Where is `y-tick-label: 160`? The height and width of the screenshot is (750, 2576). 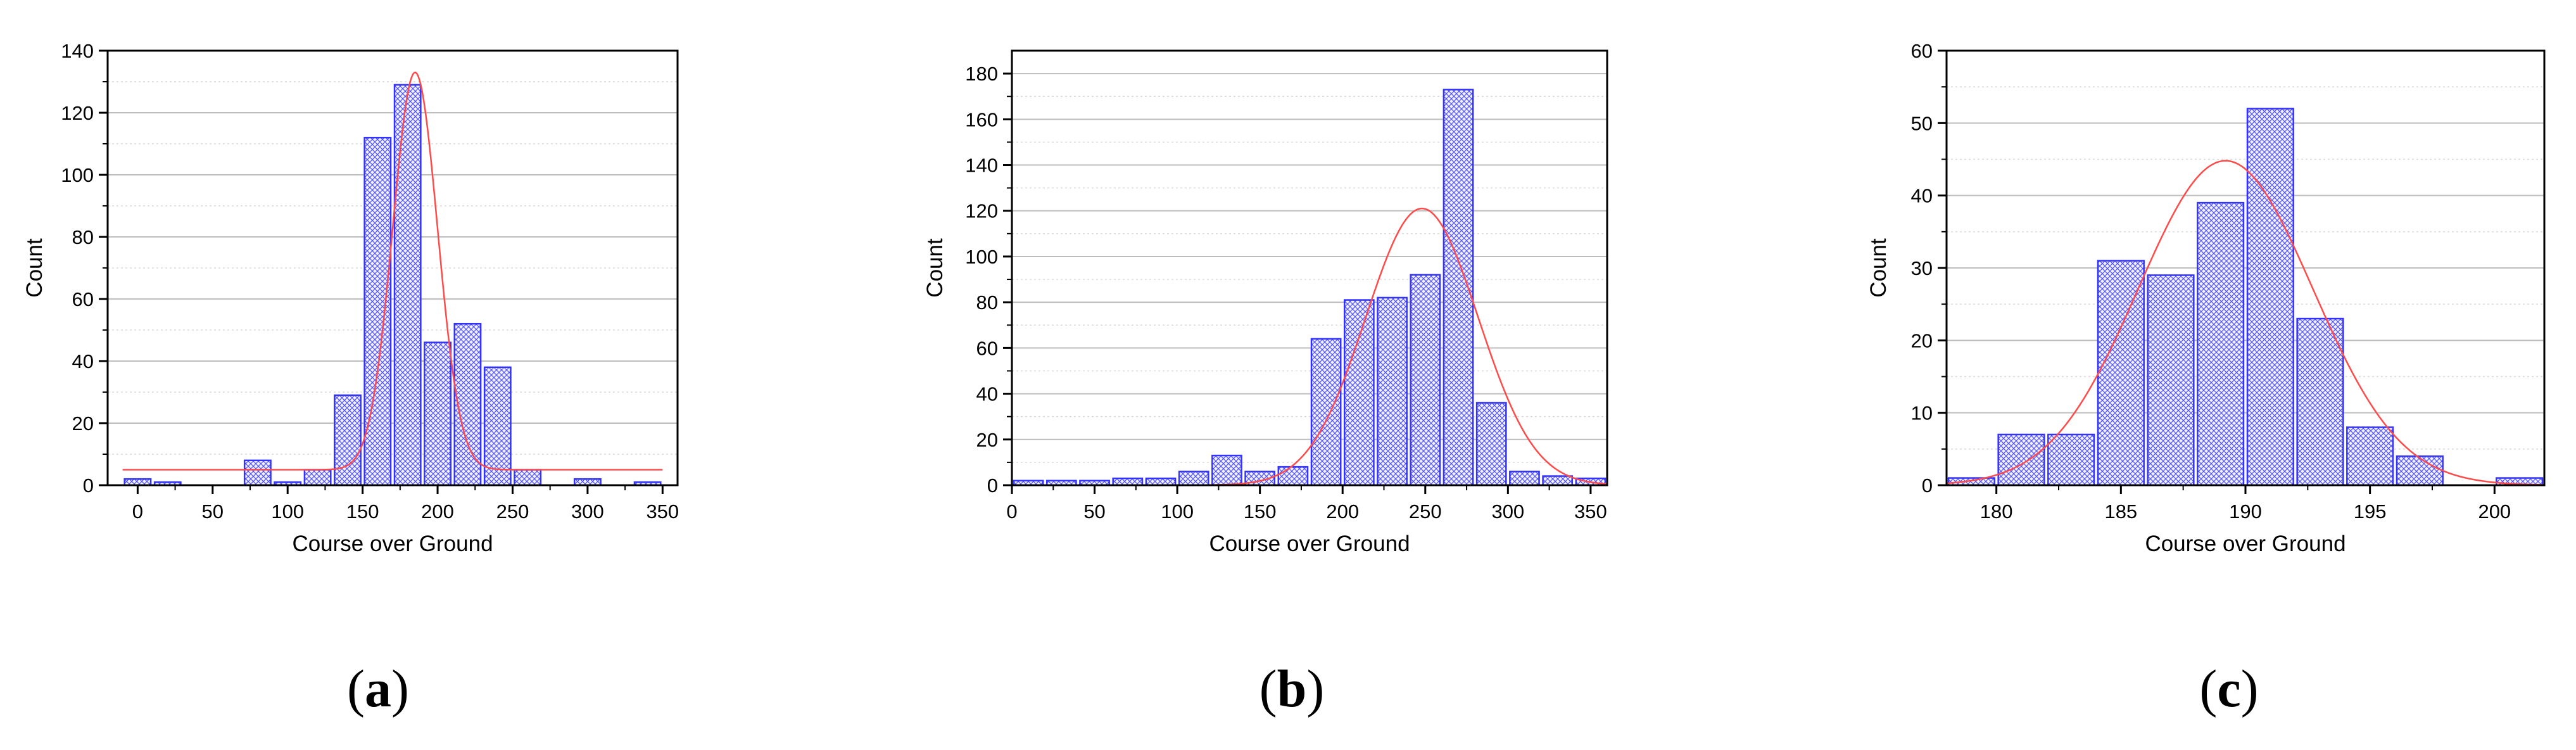 y-tick-label: 160 is located at coordinates (981, 119).